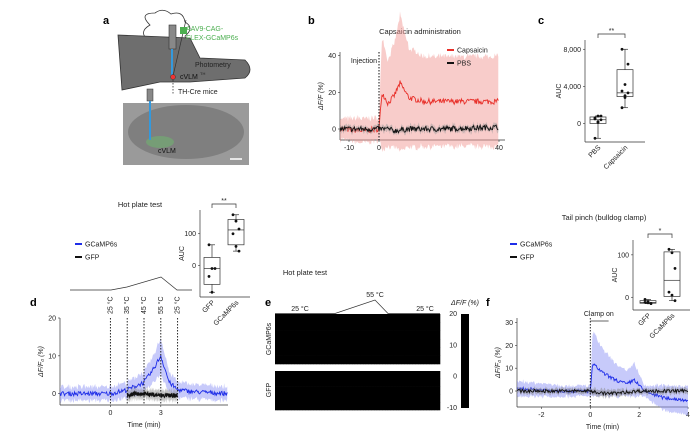 This screenshot has width=700, height=440. What do you see at coordinates (599, 314) in the screenshot?
I see `clamp-label: Clamp on` at bounding box center [599, 314].